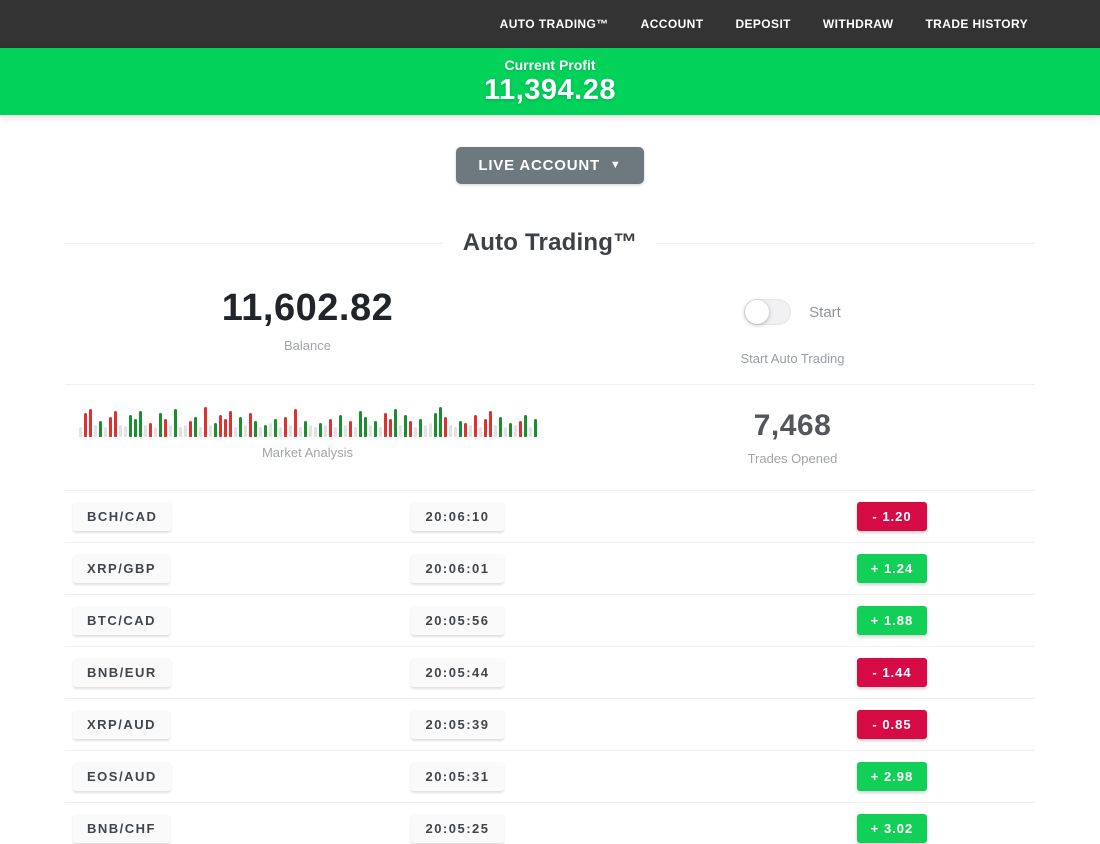  Describe the element at coordinates (121, 828) in the screenshot. I see `trade-pair-chip: BNB/CHF` at that location.